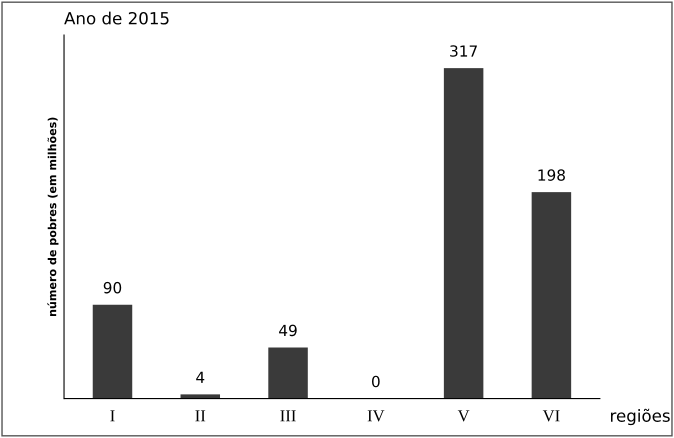 Image resolution: width=674 pixels, height=438 pixels. I want to click on x-tick-label: I, so click(112, 416).